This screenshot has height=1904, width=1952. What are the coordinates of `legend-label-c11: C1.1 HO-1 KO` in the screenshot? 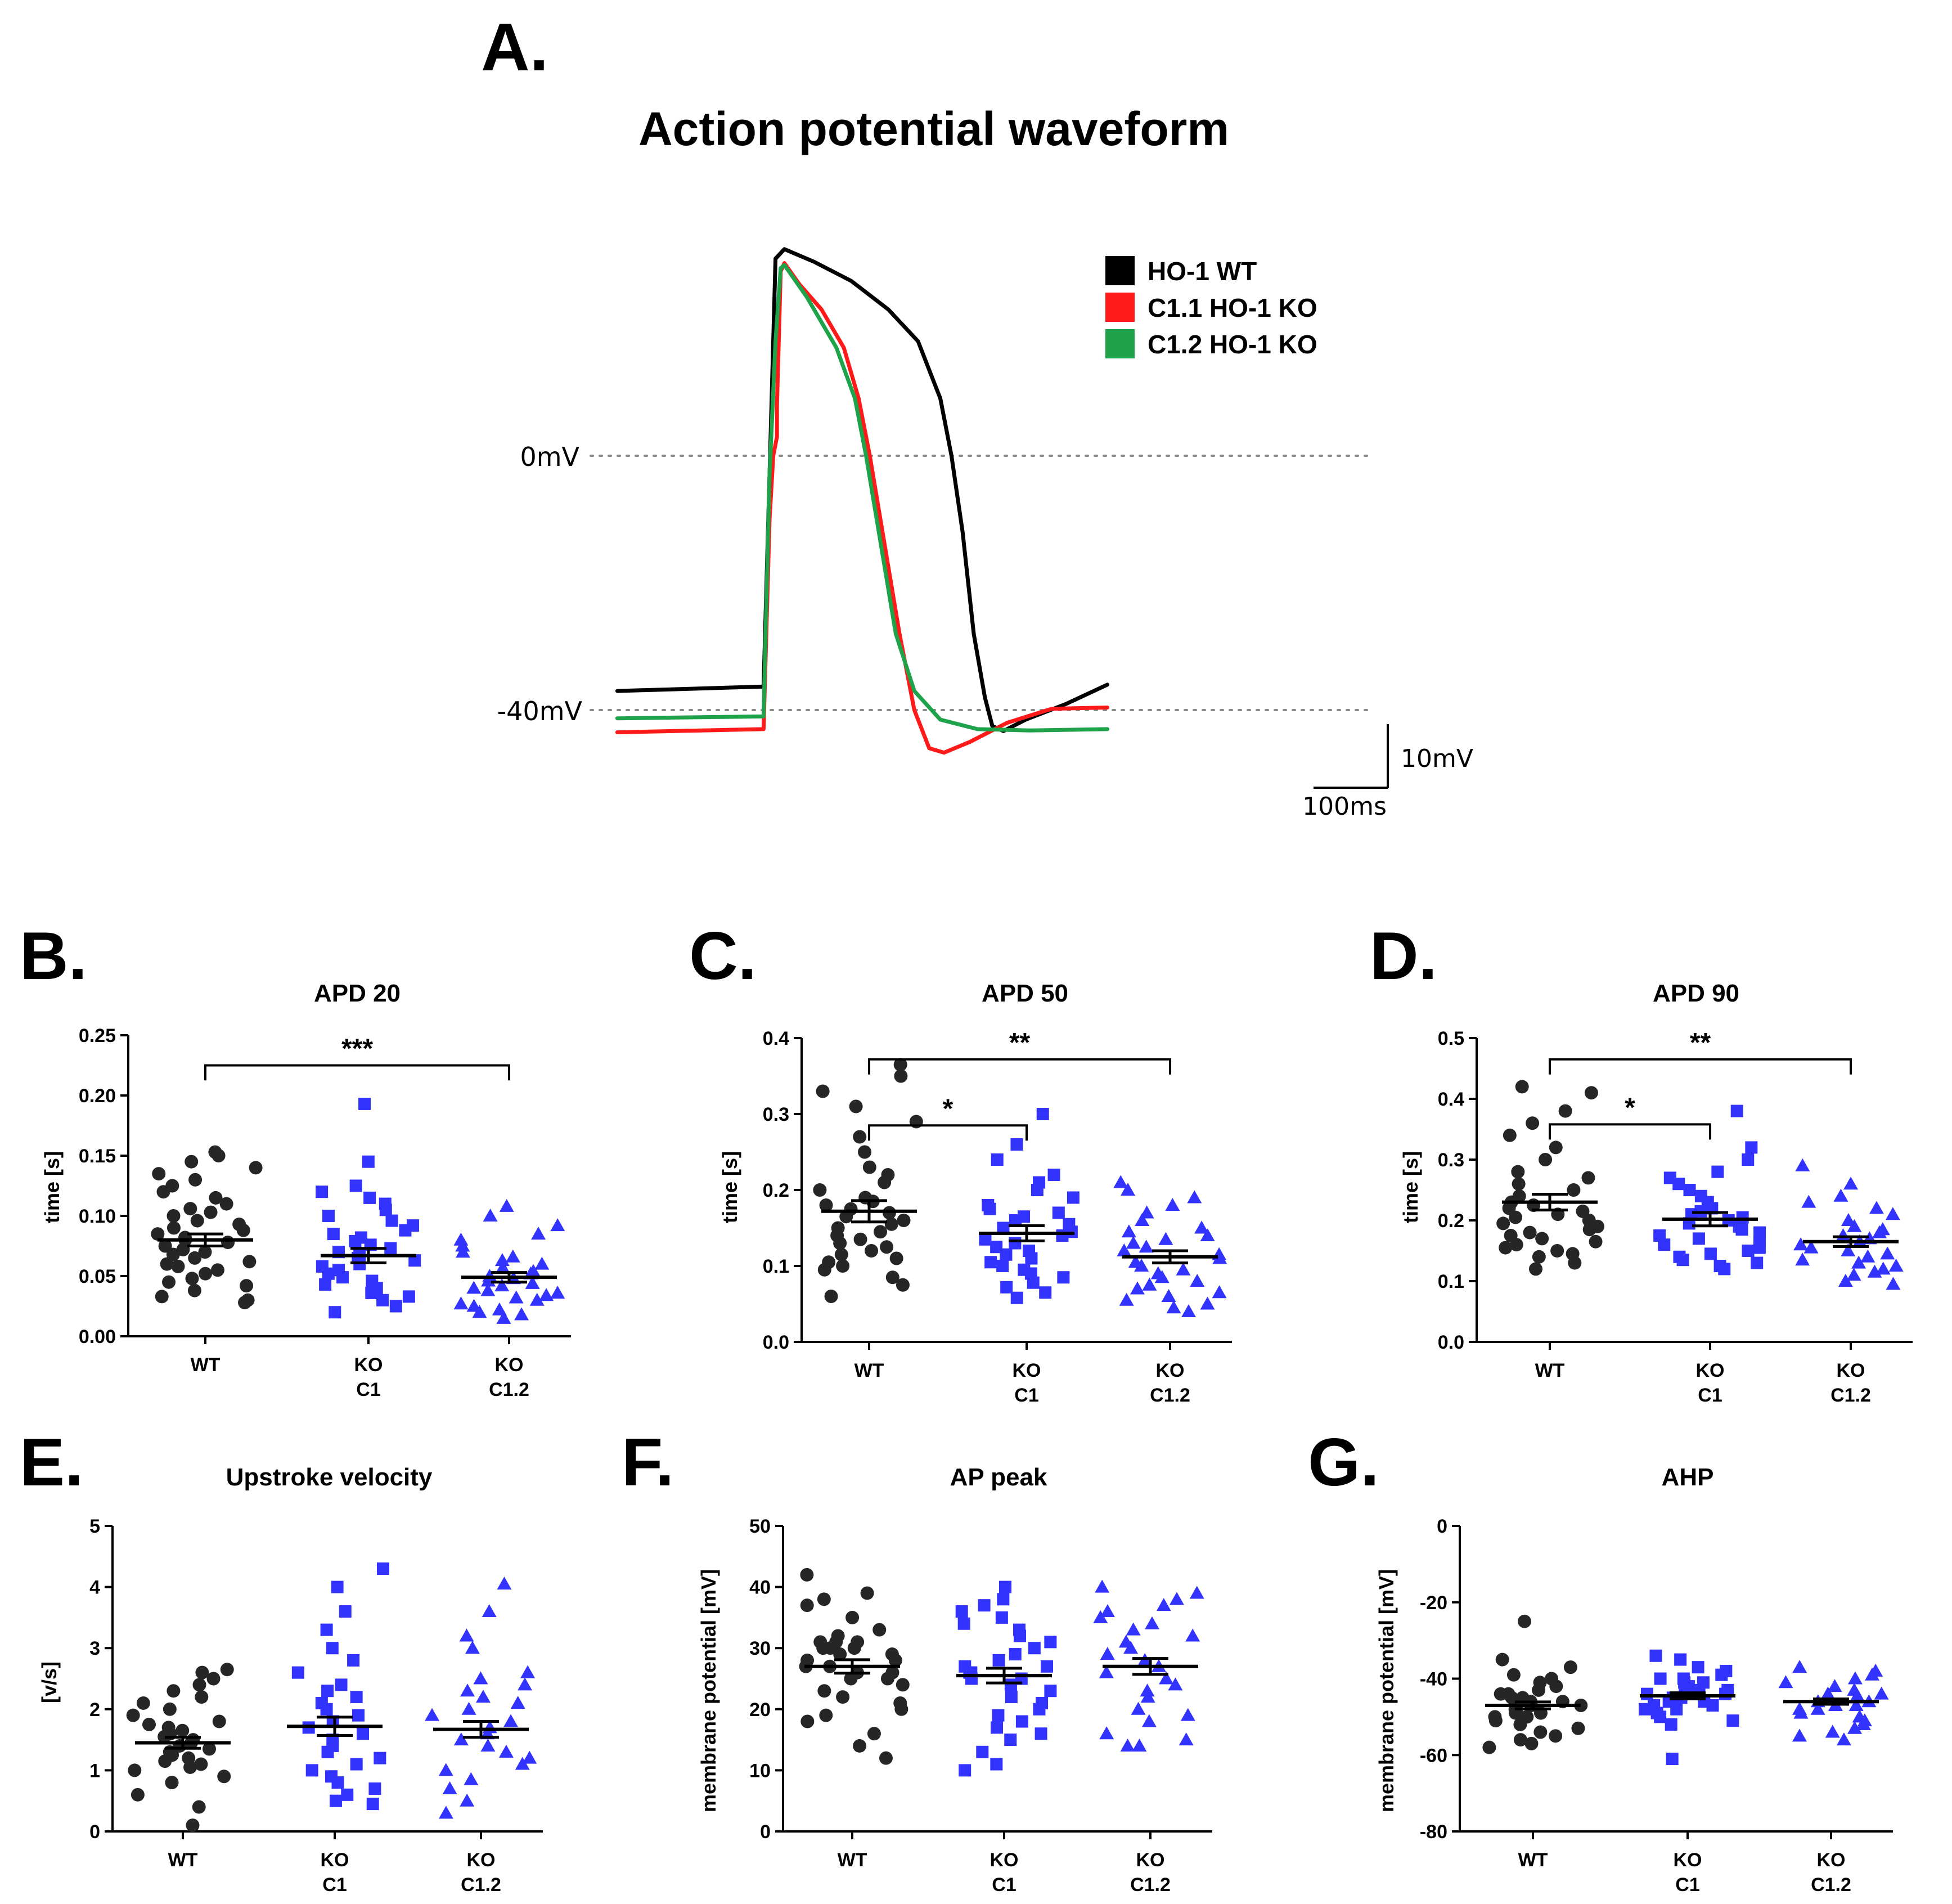 It's located at (1232, 307).